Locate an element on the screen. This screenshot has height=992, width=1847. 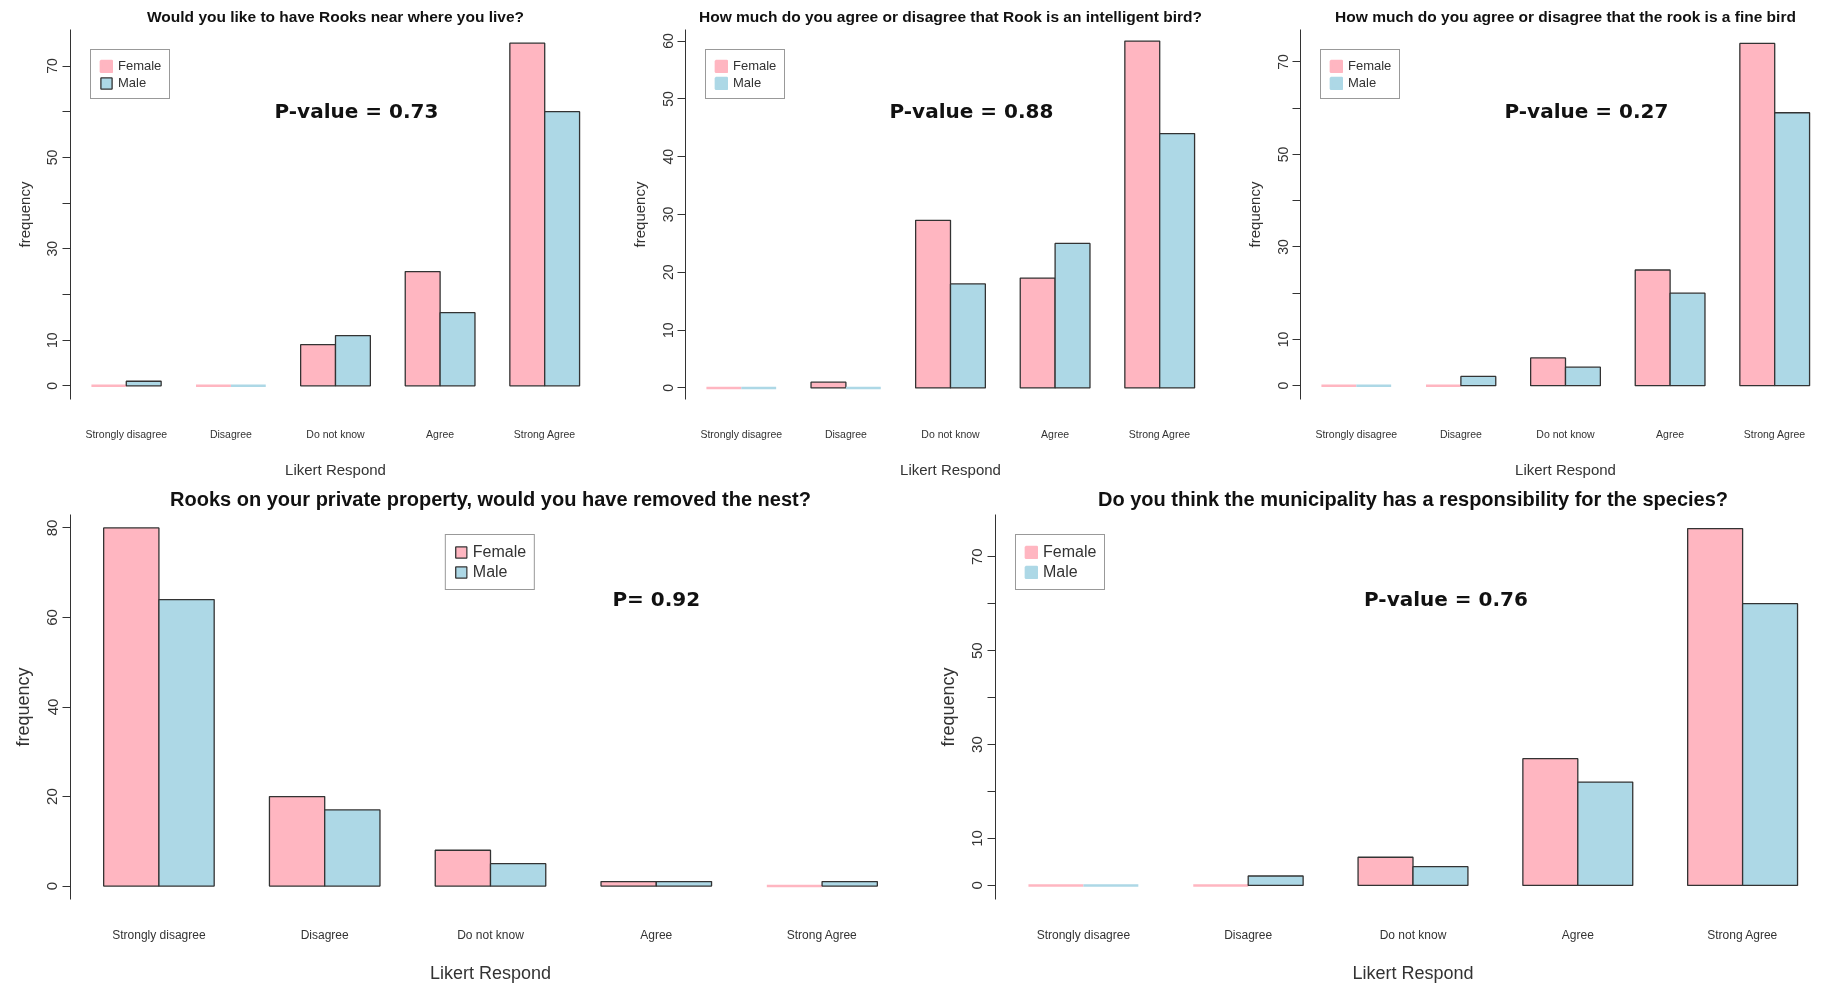
annotation: P-value = 0.73 is located at coordinates (356, 110).